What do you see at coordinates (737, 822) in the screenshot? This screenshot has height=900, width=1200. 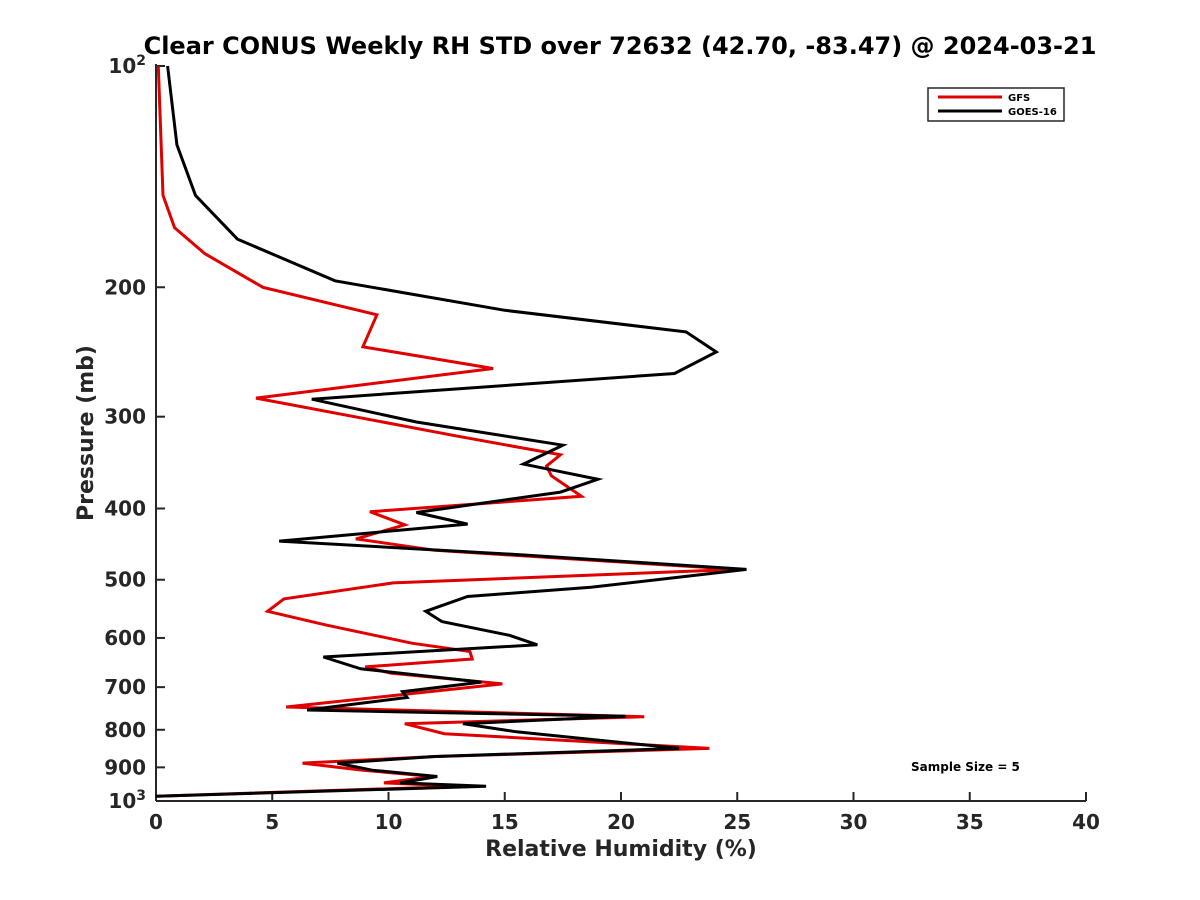 I see `x-tick-label: 25` at bounding box center [737, 822].